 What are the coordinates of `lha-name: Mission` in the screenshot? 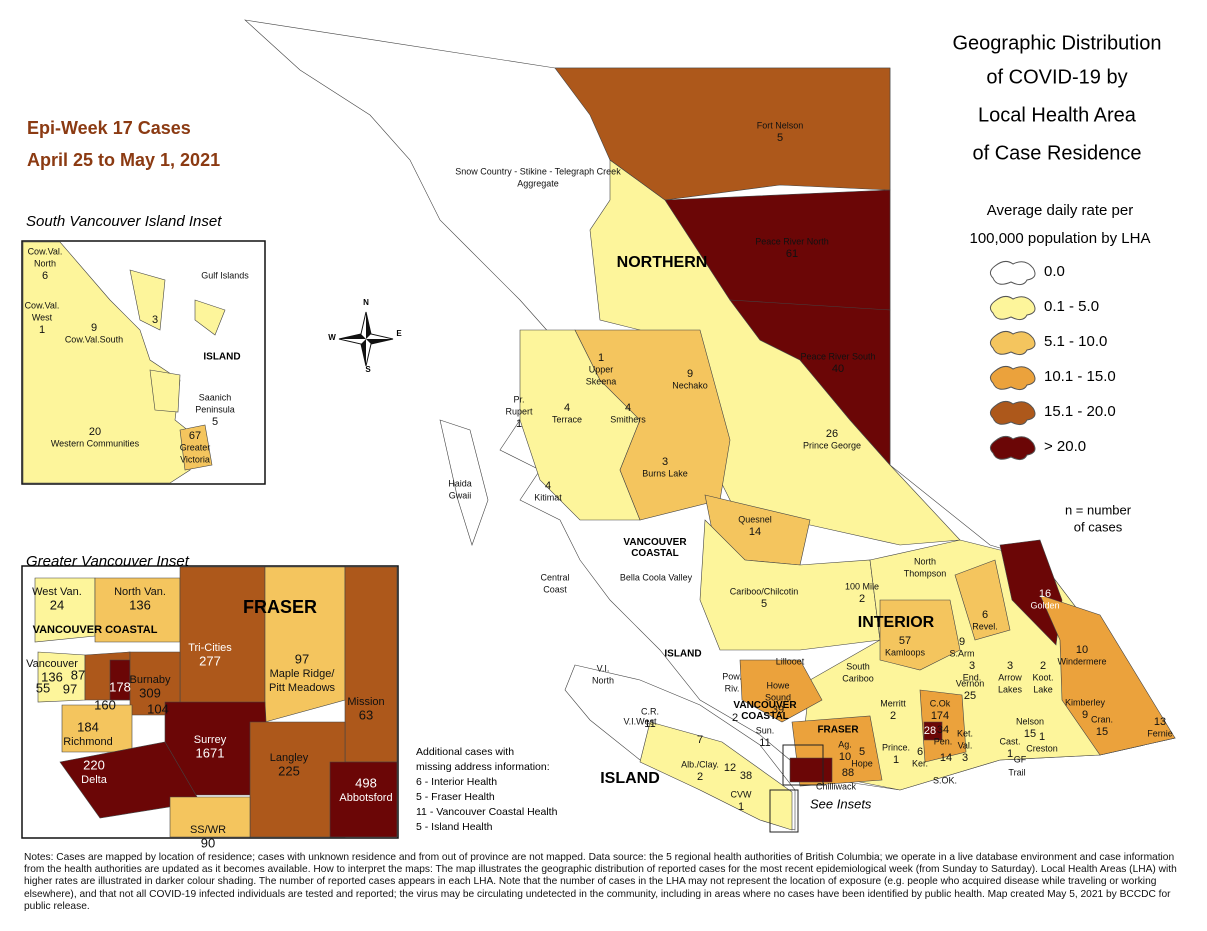 It's located at (365, 702).